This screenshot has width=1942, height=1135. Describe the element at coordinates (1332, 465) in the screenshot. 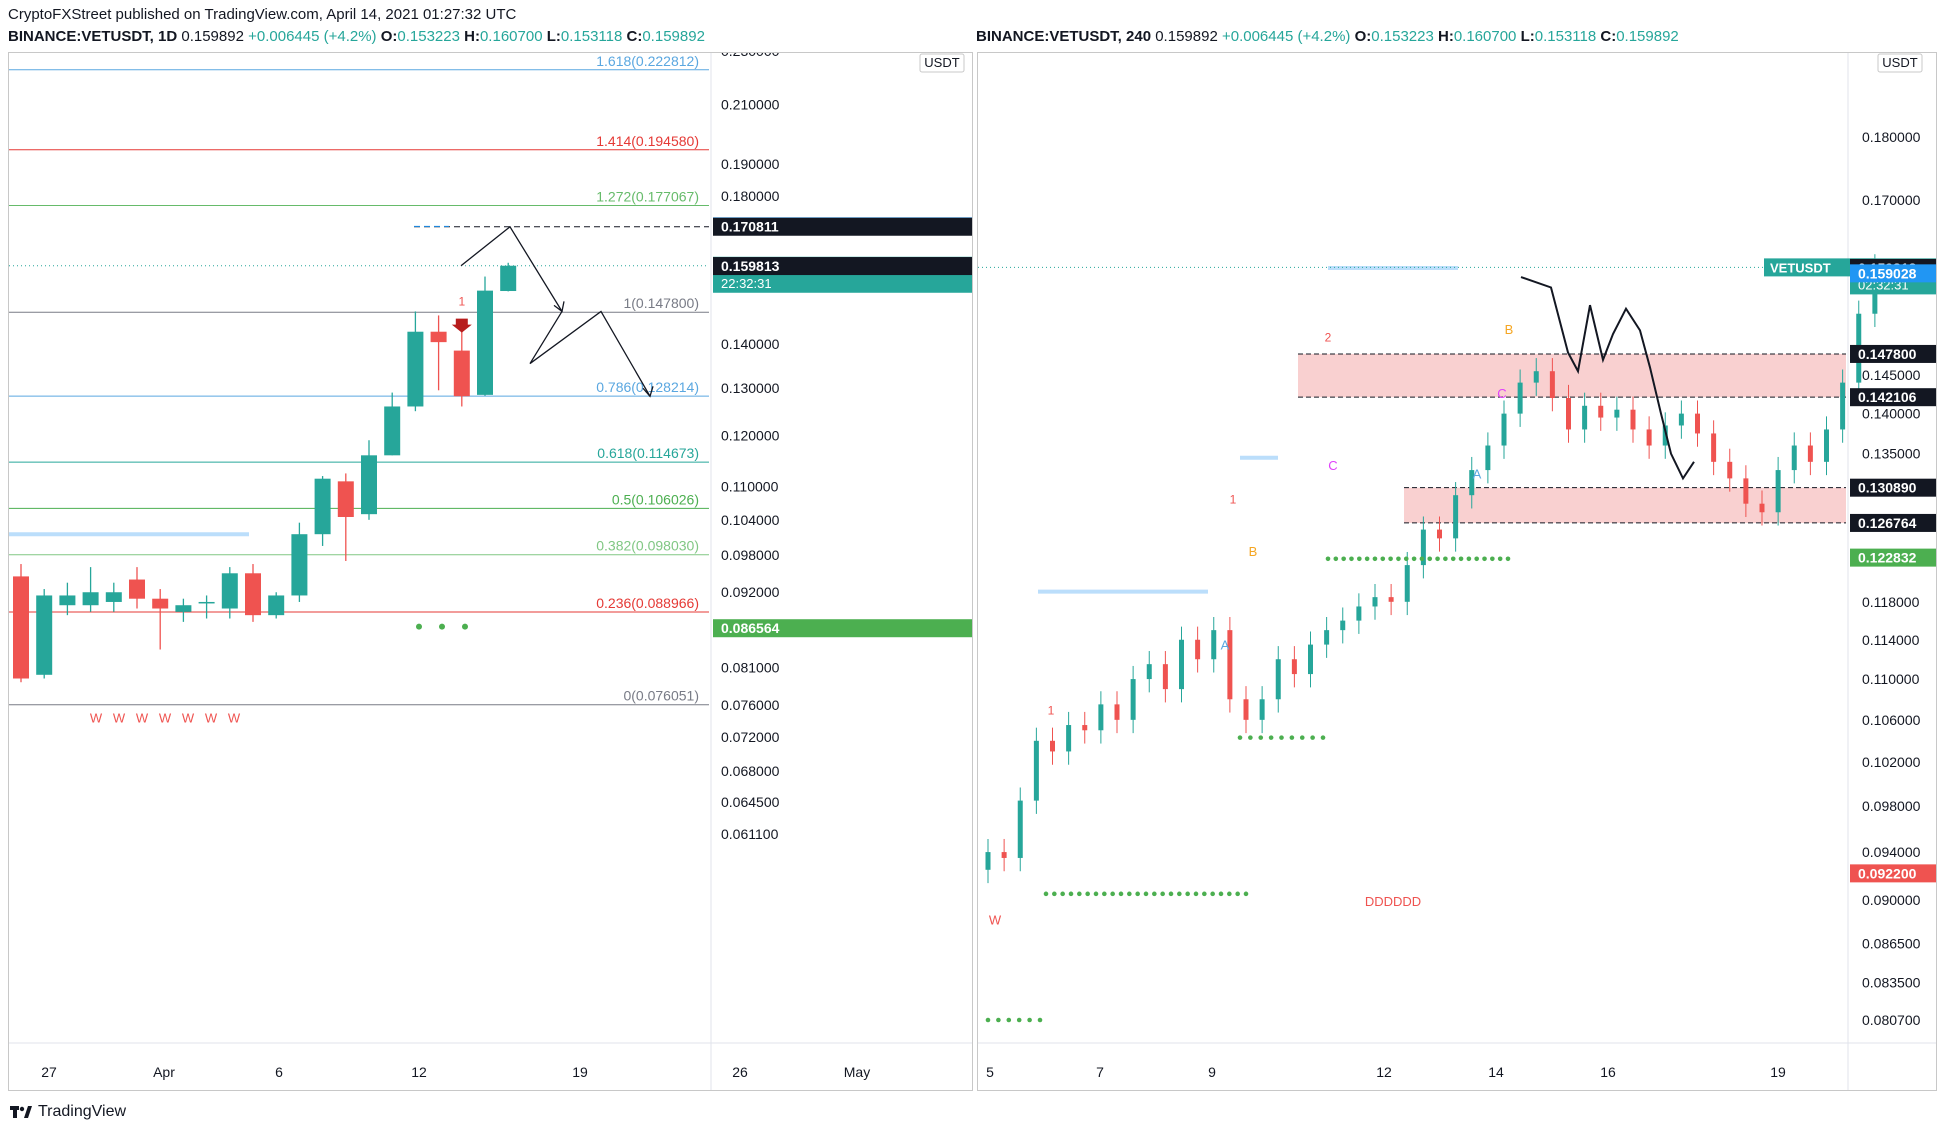

I see `wave-label: C` at that location.